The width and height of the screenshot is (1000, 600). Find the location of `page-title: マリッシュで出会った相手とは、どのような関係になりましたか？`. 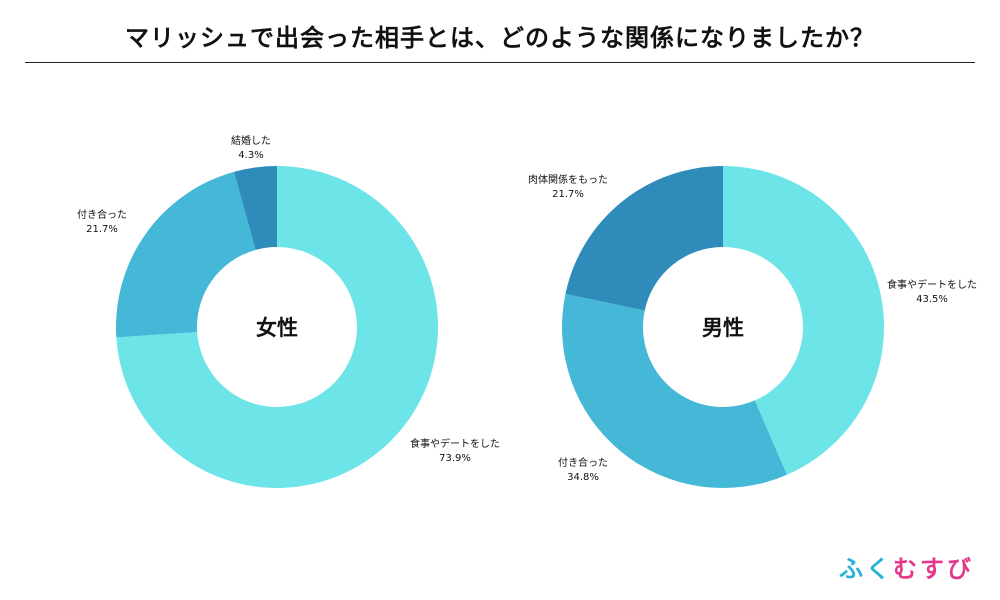

page-title: マリッシュで出会った相手とは、どのような関係になりましたか？ is located at coordinates (500, 38).